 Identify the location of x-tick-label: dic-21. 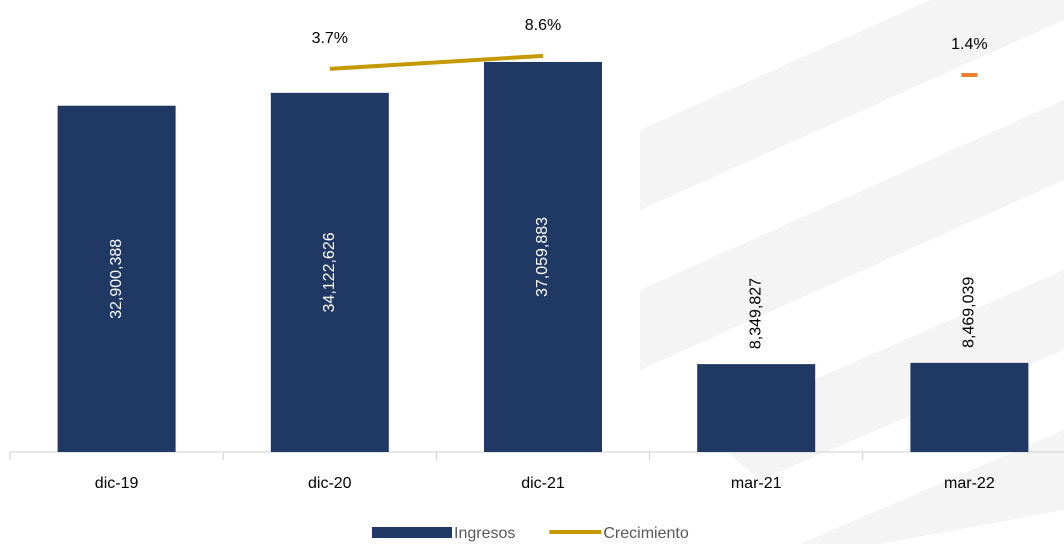
(543, 483).